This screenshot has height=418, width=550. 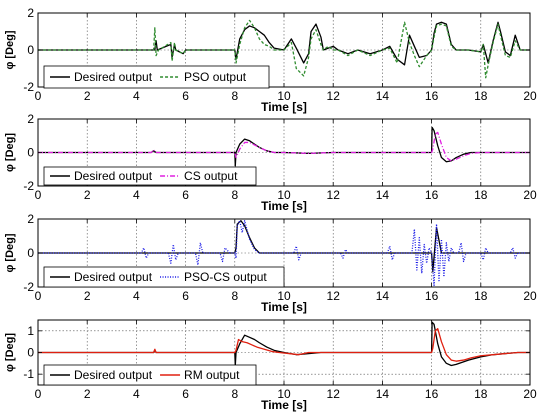 What do you see at coordinates (215, 77) in the screenshot?
I see `legend-label-2: PSO output` at bounding box center [215, 77].